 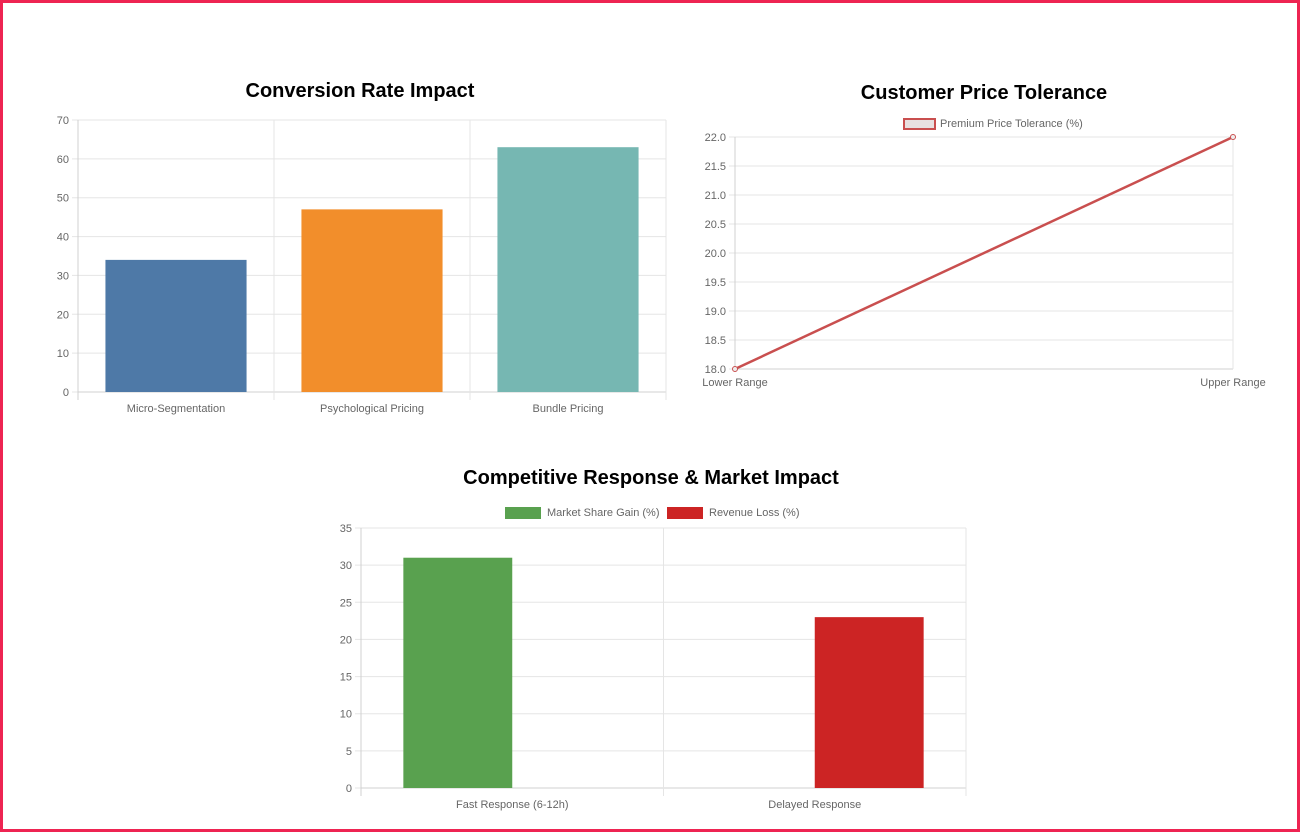 What do you see at coordinates (568, 409) in the screenshot?
I see `chart1-x-tick: Bundle Pricing` at bounding box center [568, 409].